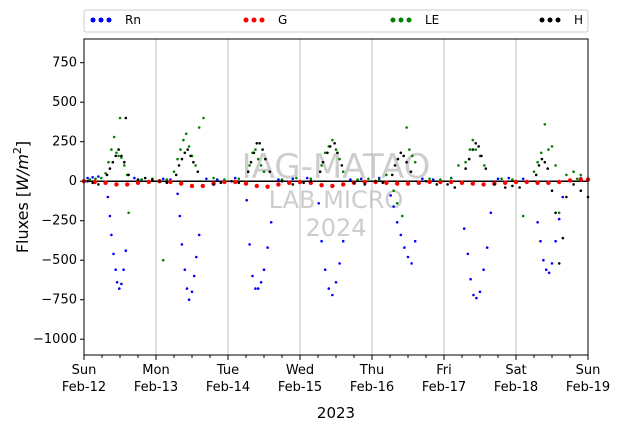 This screenshot has width=622, height=432. I want to click on legend-marker-g, so click(246, 20).